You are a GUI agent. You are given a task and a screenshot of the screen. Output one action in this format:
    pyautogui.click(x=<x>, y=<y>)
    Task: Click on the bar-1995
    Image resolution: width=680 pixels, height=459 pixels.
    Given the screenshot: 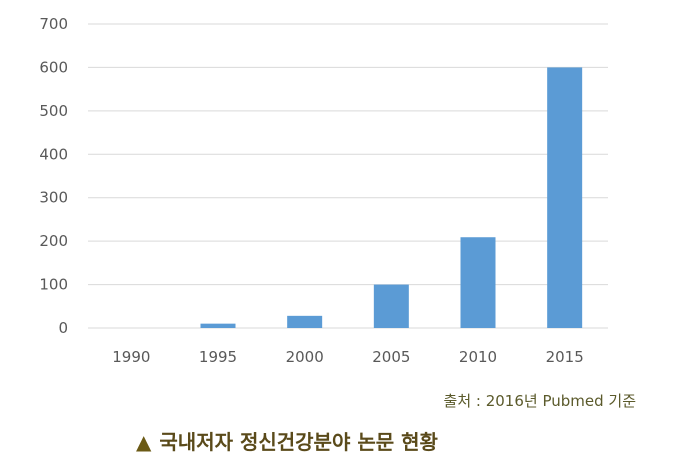 What is the action you would take?
    pyautogui.click(x=218, y=325)
    